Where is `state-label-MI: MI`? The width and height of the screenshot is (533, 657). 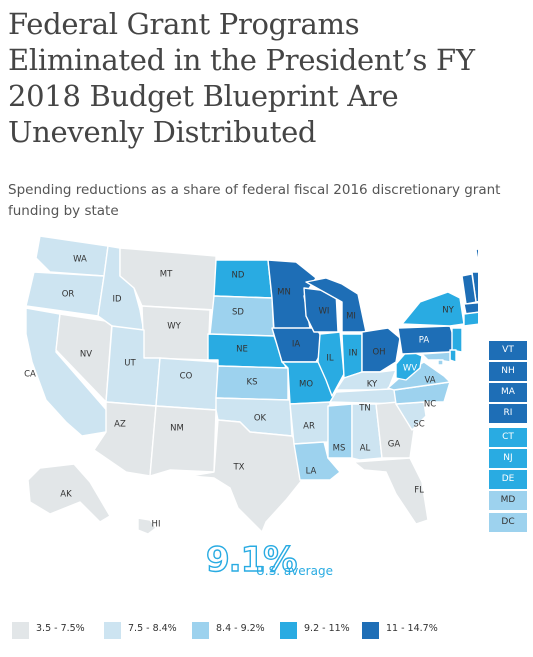 state-label-MI: MI is located at coordinates (351, 317).